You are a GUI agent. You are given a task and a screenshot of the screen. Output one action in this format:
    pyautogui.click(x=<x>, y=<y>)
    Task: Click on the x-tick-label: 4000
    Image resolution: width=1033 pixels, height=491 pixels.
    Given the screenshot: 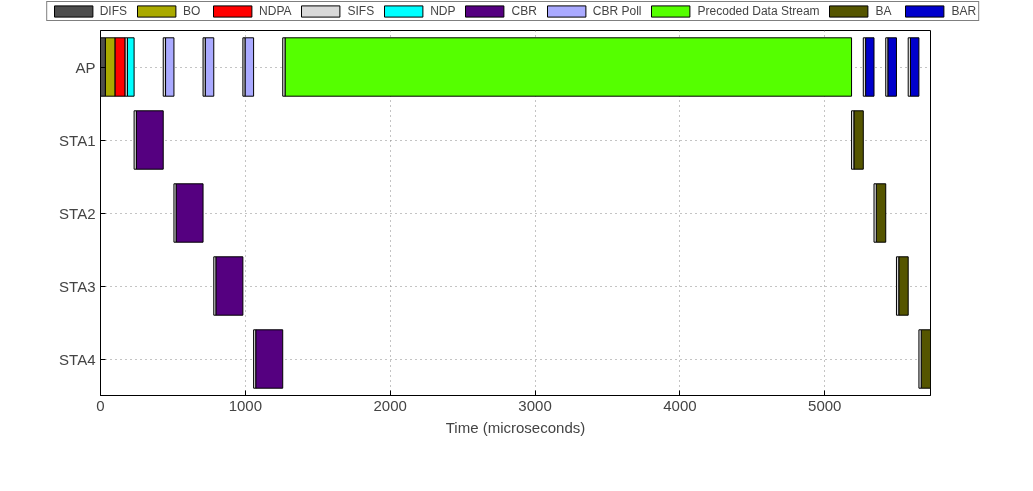 What is the action you would take?
    pyautogui.click(x=680, y=405)
    